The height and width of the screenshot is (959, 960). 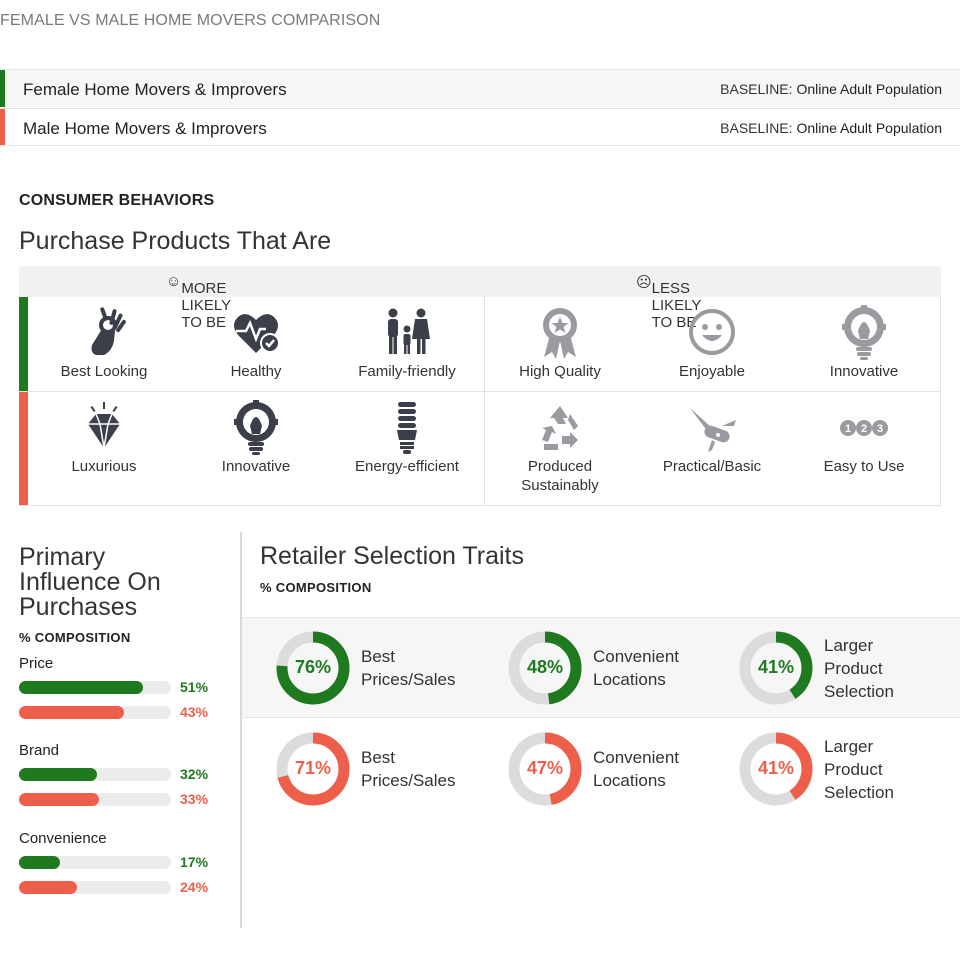 I want to click on female-retailer-value: 76%, so click(x=313, y=667).